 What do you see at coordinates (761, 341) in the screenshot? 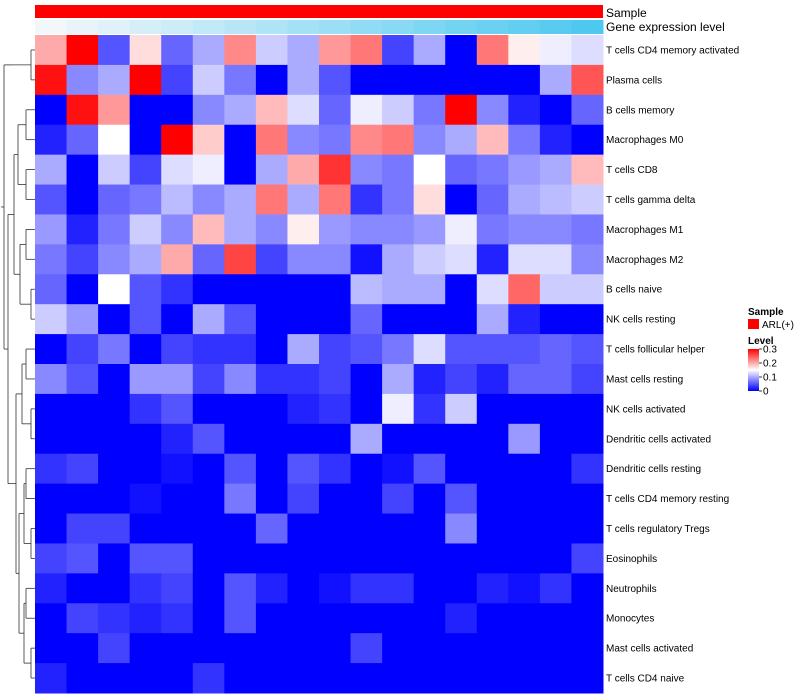
I see `legend-level-title: Level` at bounding box center [761, 341].